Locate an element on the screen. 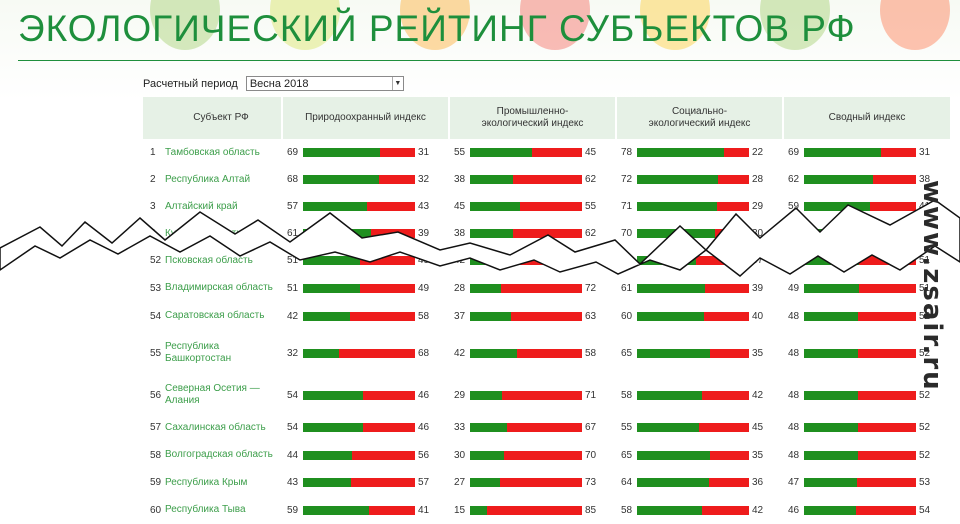 The height and width of the screenshot is (524, 960). social-index-cell: 72 28 is located at coordinates (699, 179).